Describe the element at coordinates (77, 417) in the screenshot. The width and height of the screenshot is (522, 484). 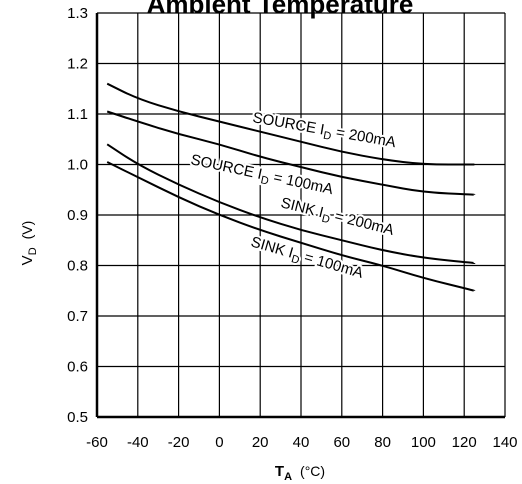
I see `y-tick-label: 0.5` at that location.